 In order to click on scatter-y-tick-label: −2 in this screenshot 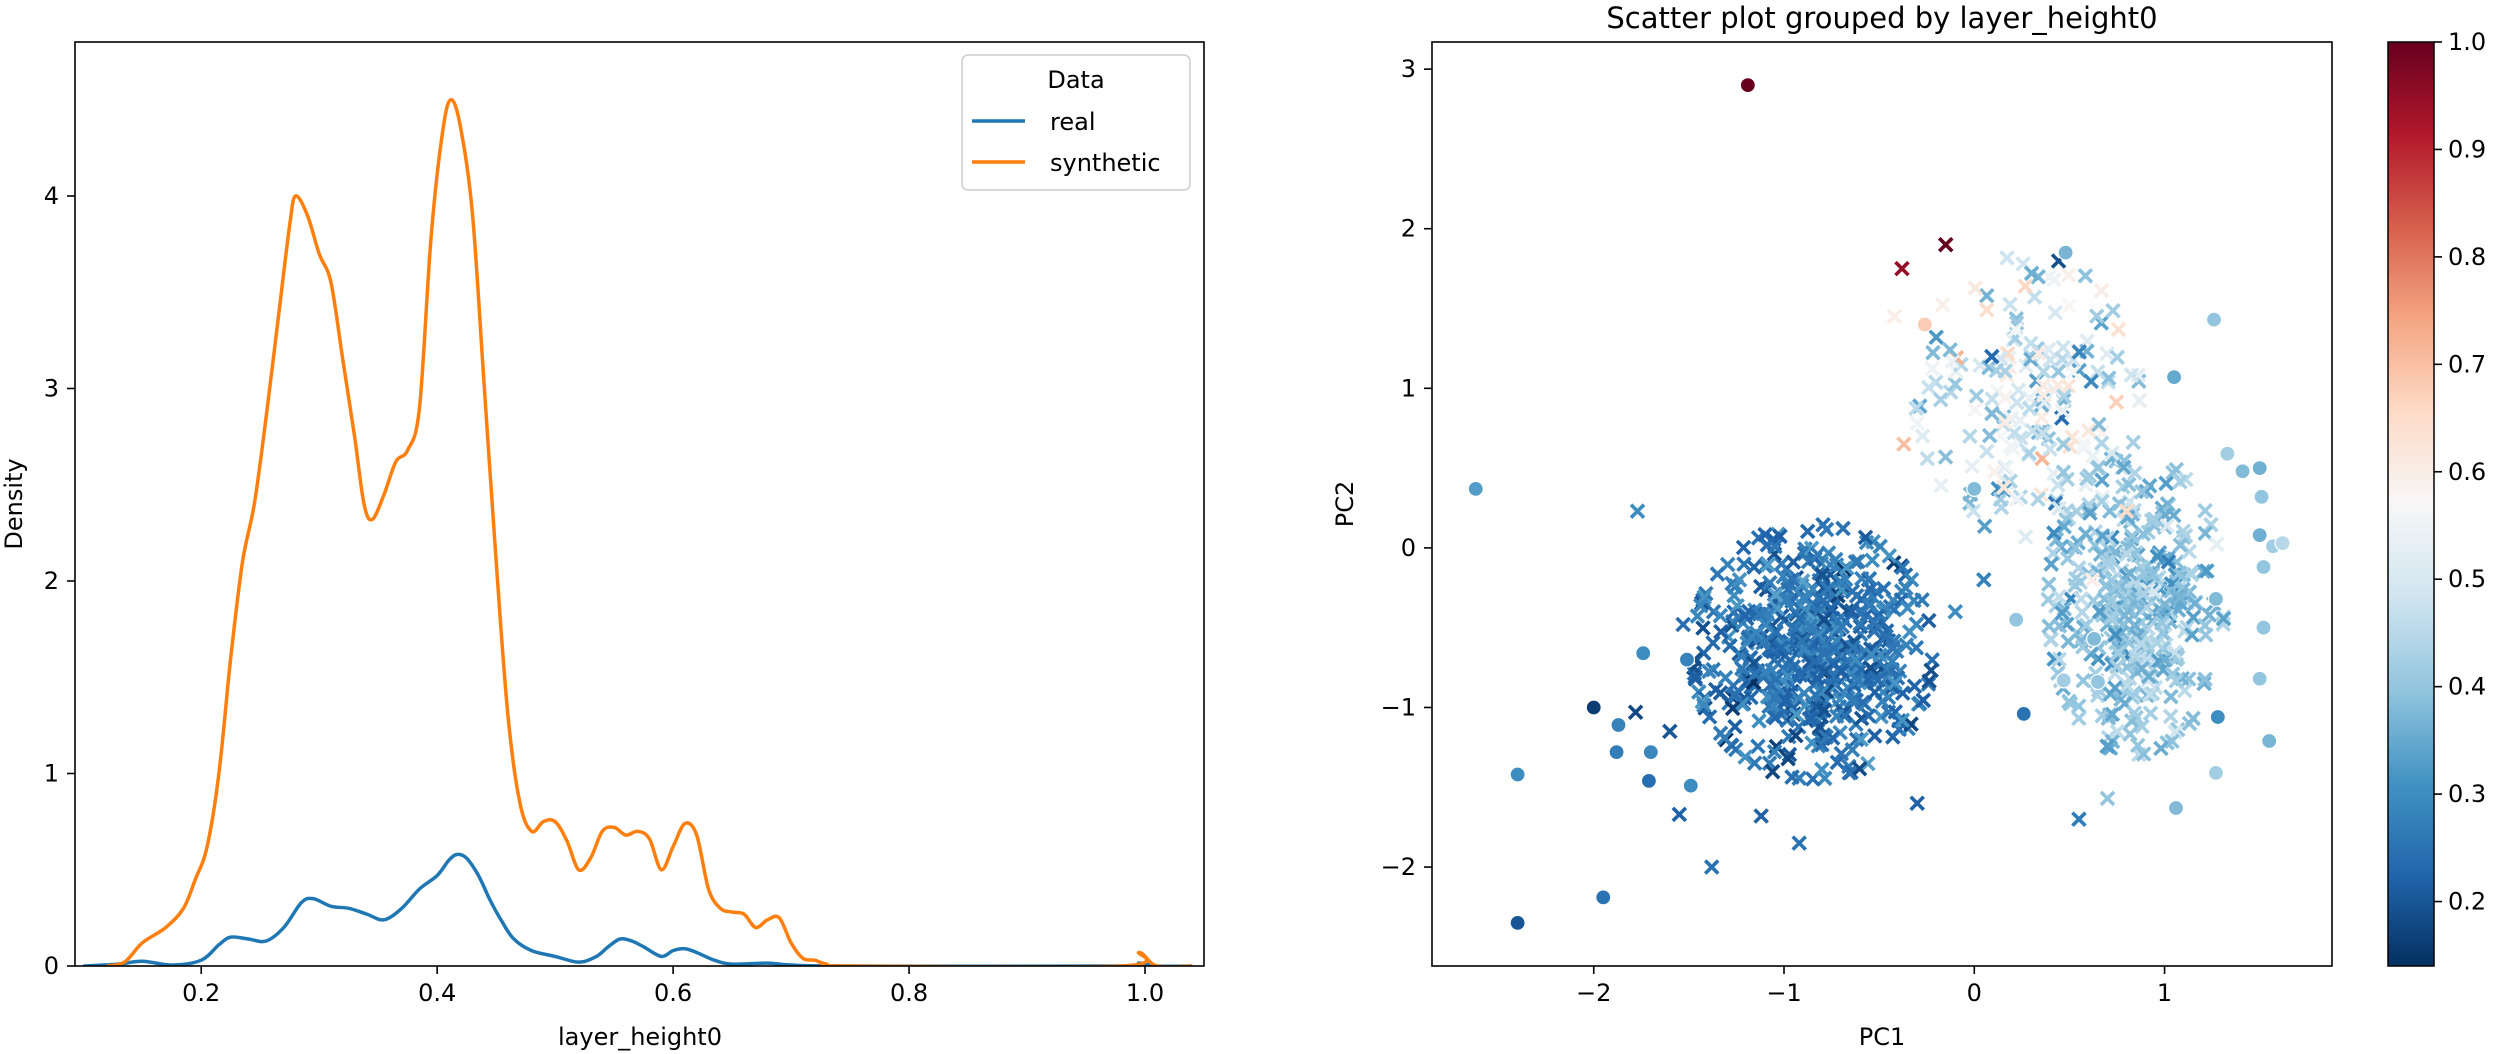, I will do `click(1398, 867)`.